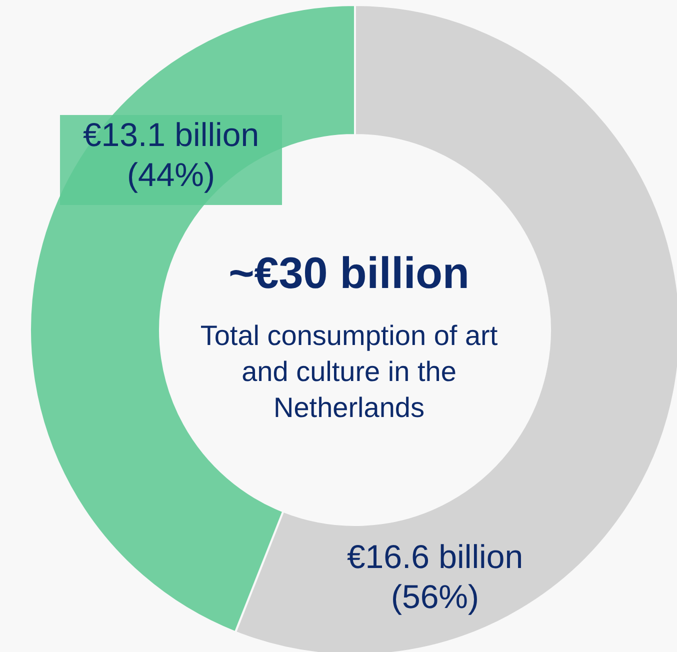 This screenshot has height=652, width=677. I want to click on text: ~€30 billion, so click(349, 273).